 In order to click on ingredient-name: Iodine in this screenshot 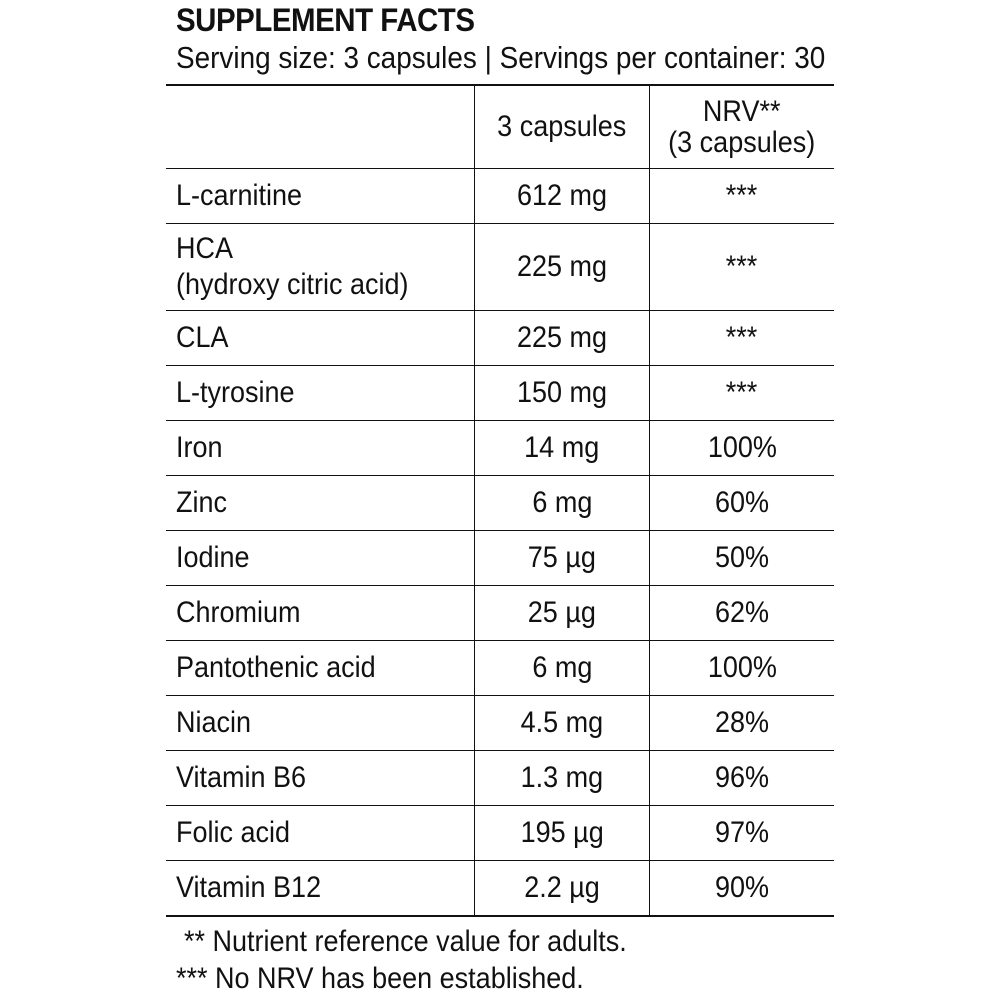, I will do `click(320, 558)`.